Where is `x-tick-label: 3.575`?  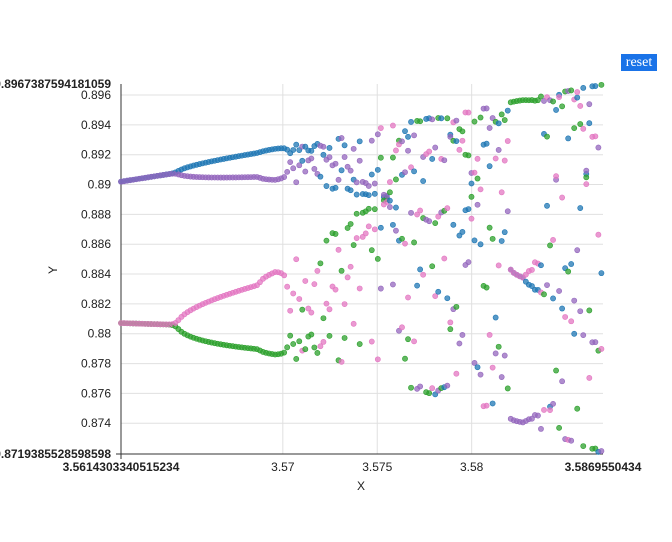 x-tick-label: 3.575 is located at coordinates (377, 467).